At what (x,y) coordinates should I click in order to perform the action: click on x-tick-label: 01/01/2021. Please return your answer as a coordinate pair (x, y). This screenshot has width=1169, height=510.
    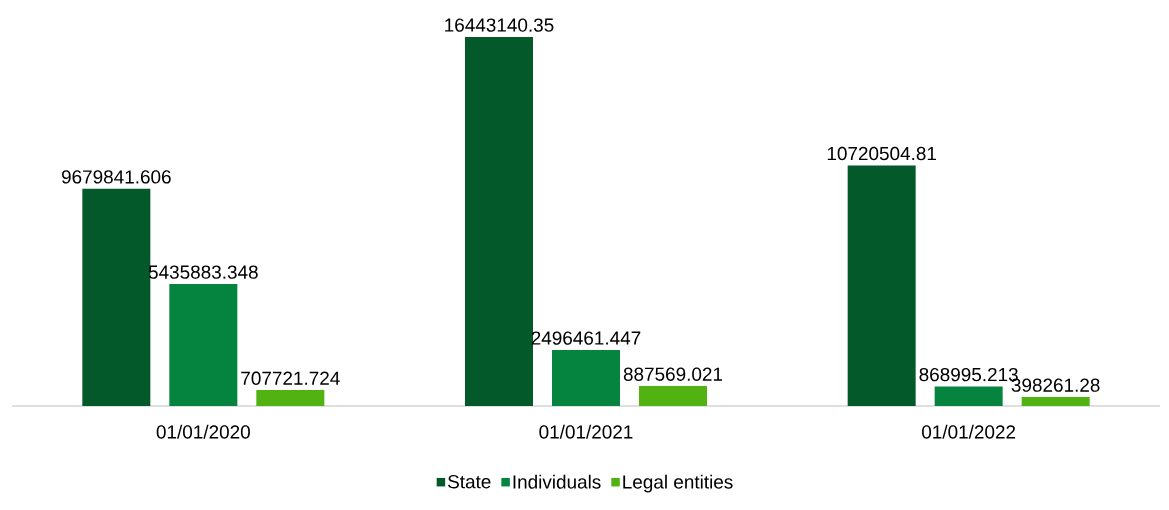
    Looking at the image, I should click on (586, 431).